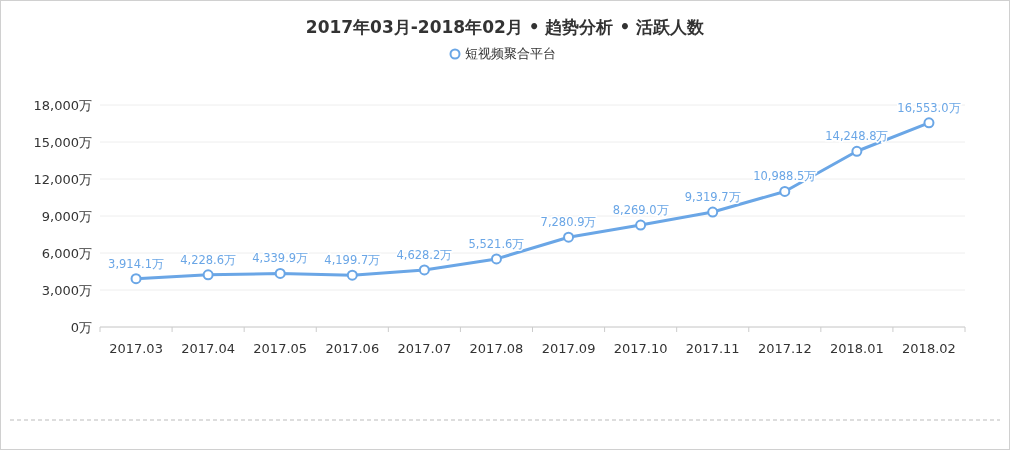 This screenshot has width=1010, height=450. I want to click on y-tick-label: 0万, so click(81, 327).